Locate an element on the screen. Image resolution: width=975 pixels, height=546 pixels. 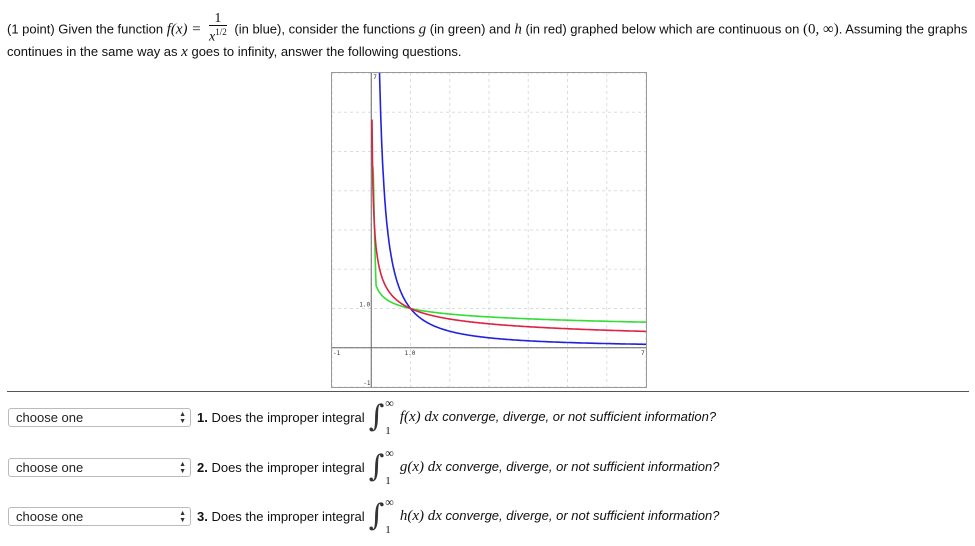
x-tick-label: -1 is located at coordinates (337, 353).